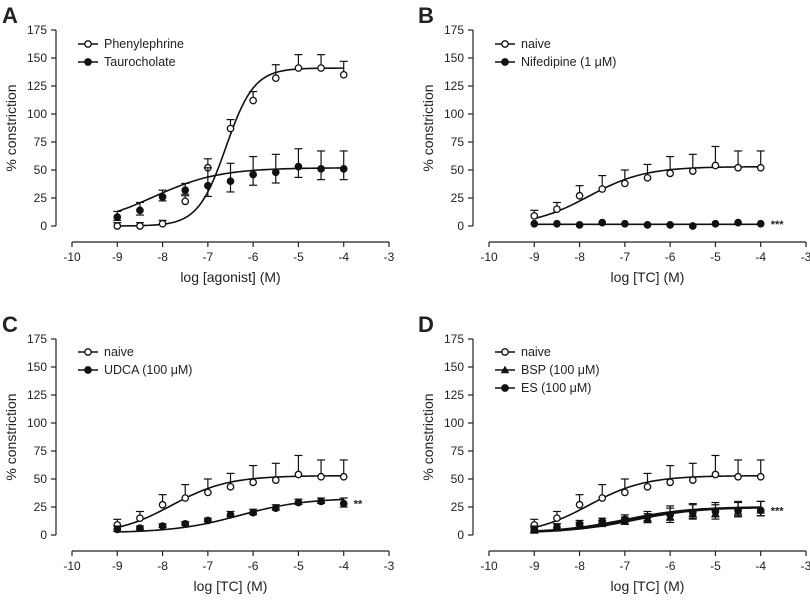 The height and width of the screenshot is (605, 810). I want to click on panel-letter: B, so click(426, 15).